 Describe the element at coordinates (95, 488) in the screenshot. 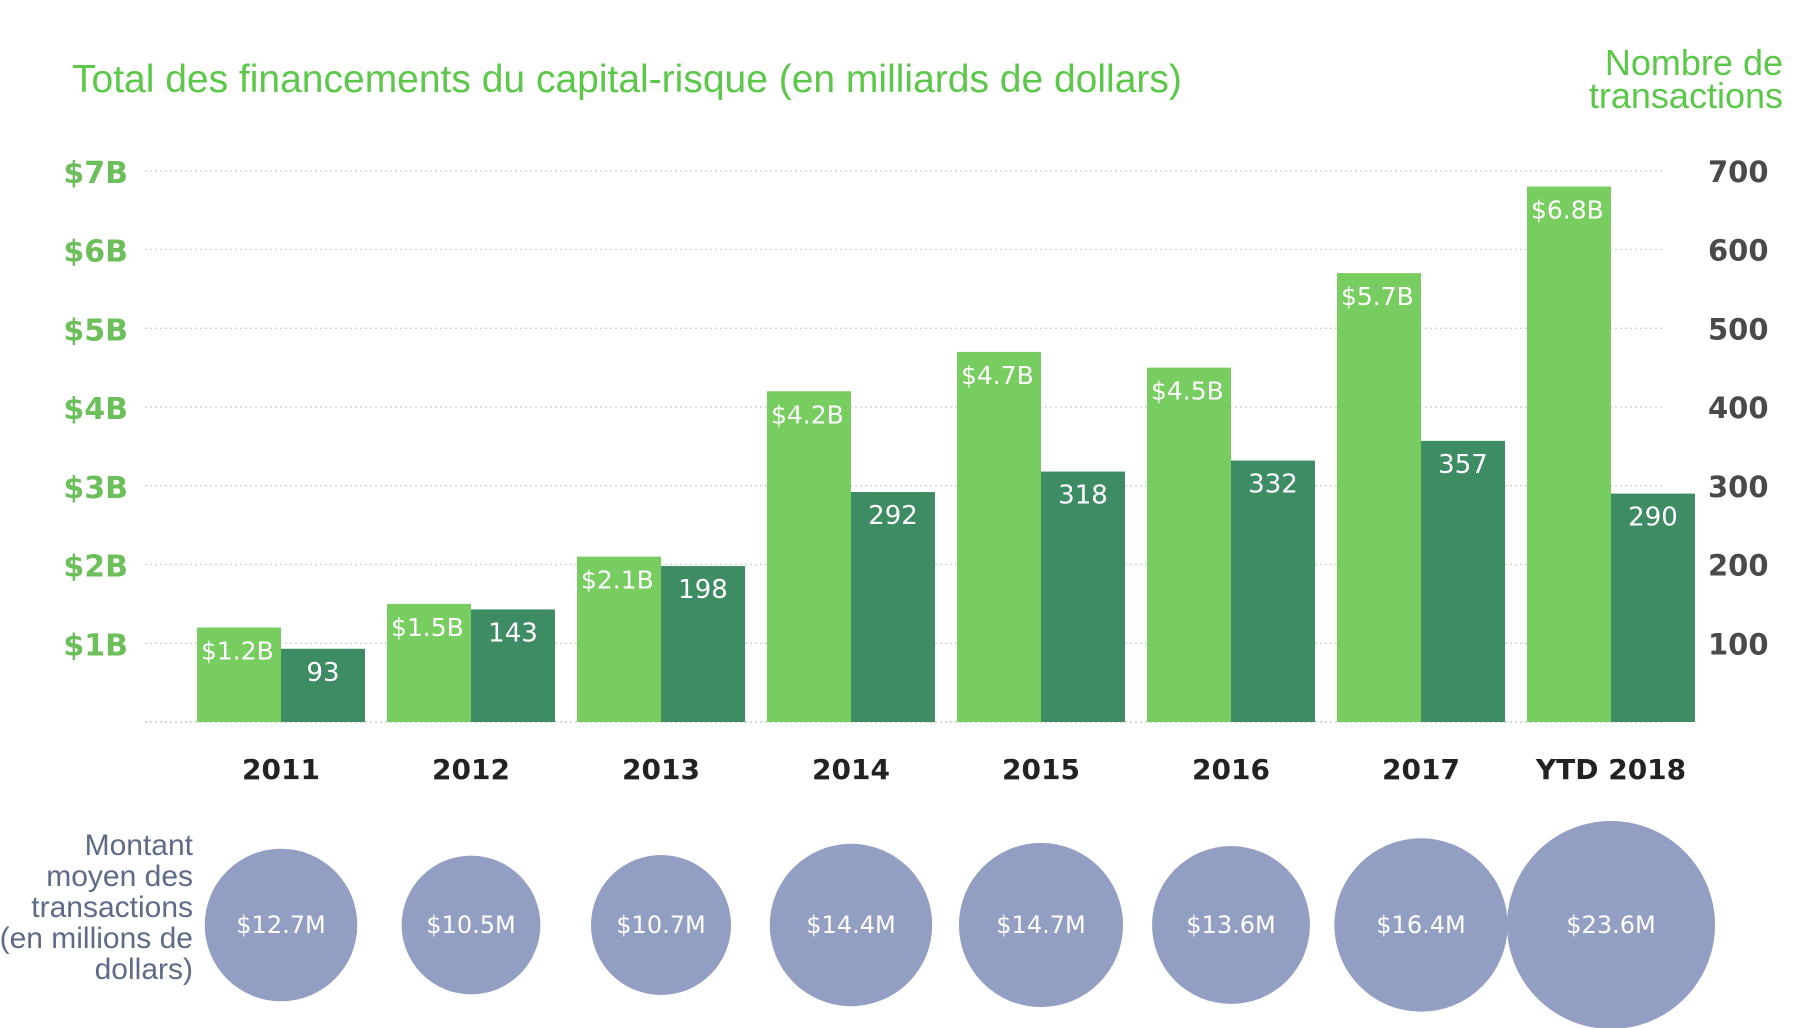

I see `left-tick-label: $3B` at that location.